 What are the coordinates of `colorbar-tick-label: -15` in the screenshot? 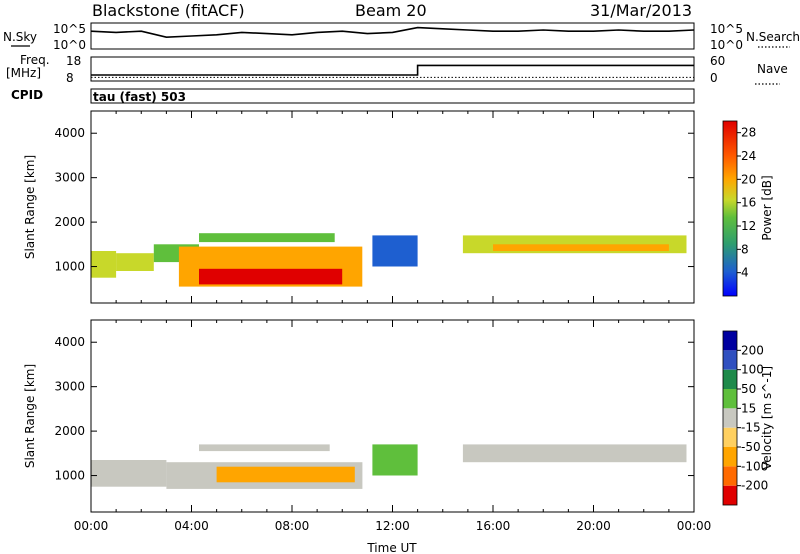 It's located at (751, 428).